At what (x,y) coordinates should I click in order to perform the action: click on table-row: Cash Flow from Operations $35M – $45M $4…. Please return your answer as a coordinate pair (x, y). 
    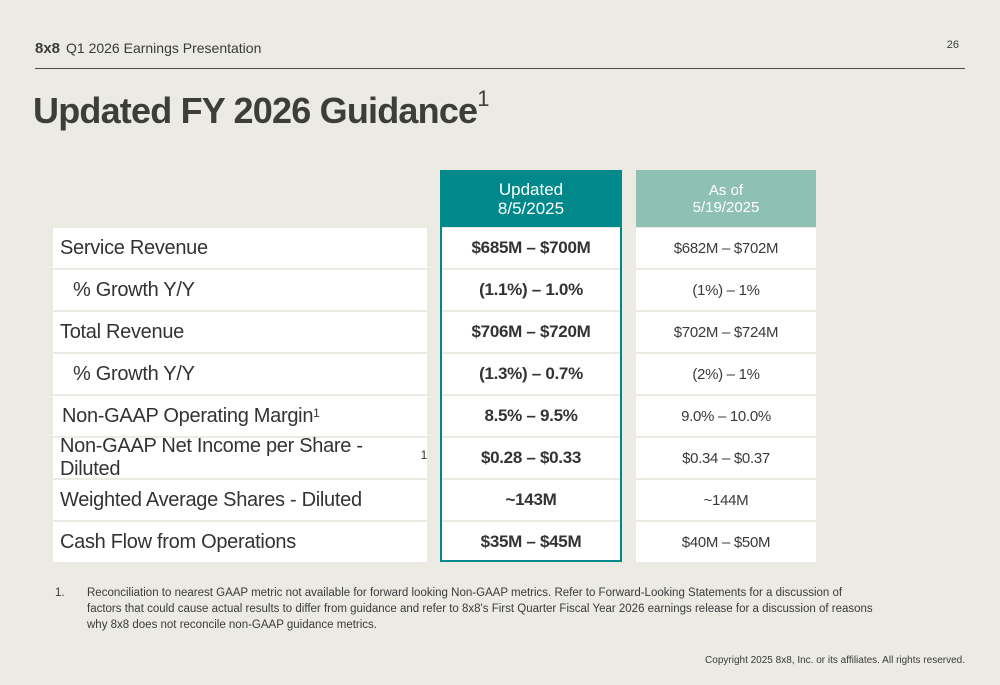
    Looking at the image, I should click on (434, 543).